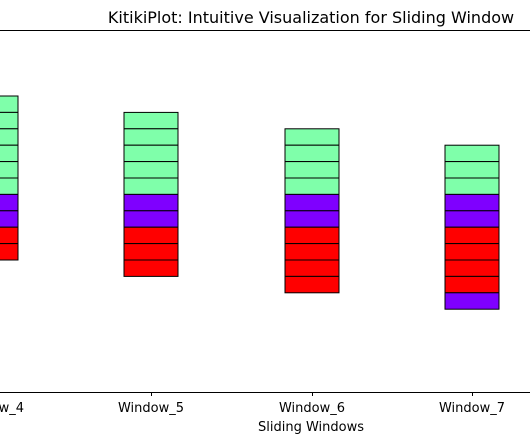  What do you see at coordinates (312, 408) in the screenshot?
I see `x-tick-label: Window_6` at bounding box center [312, 408].